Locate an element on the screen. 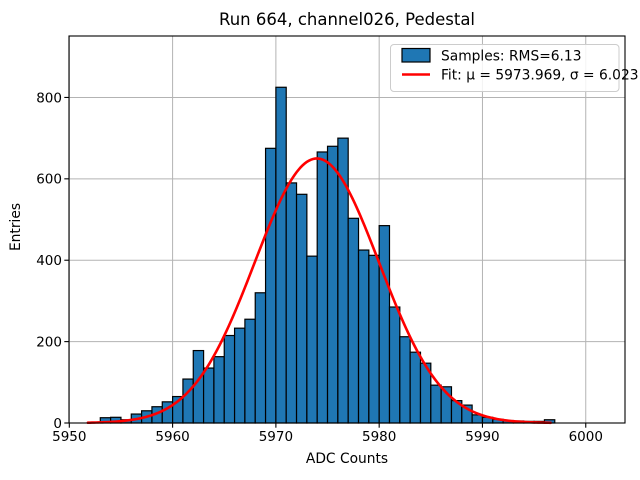 This screenshot has width=640, height=480. y-tick-label: 600 is located at coordinates (49, 180).